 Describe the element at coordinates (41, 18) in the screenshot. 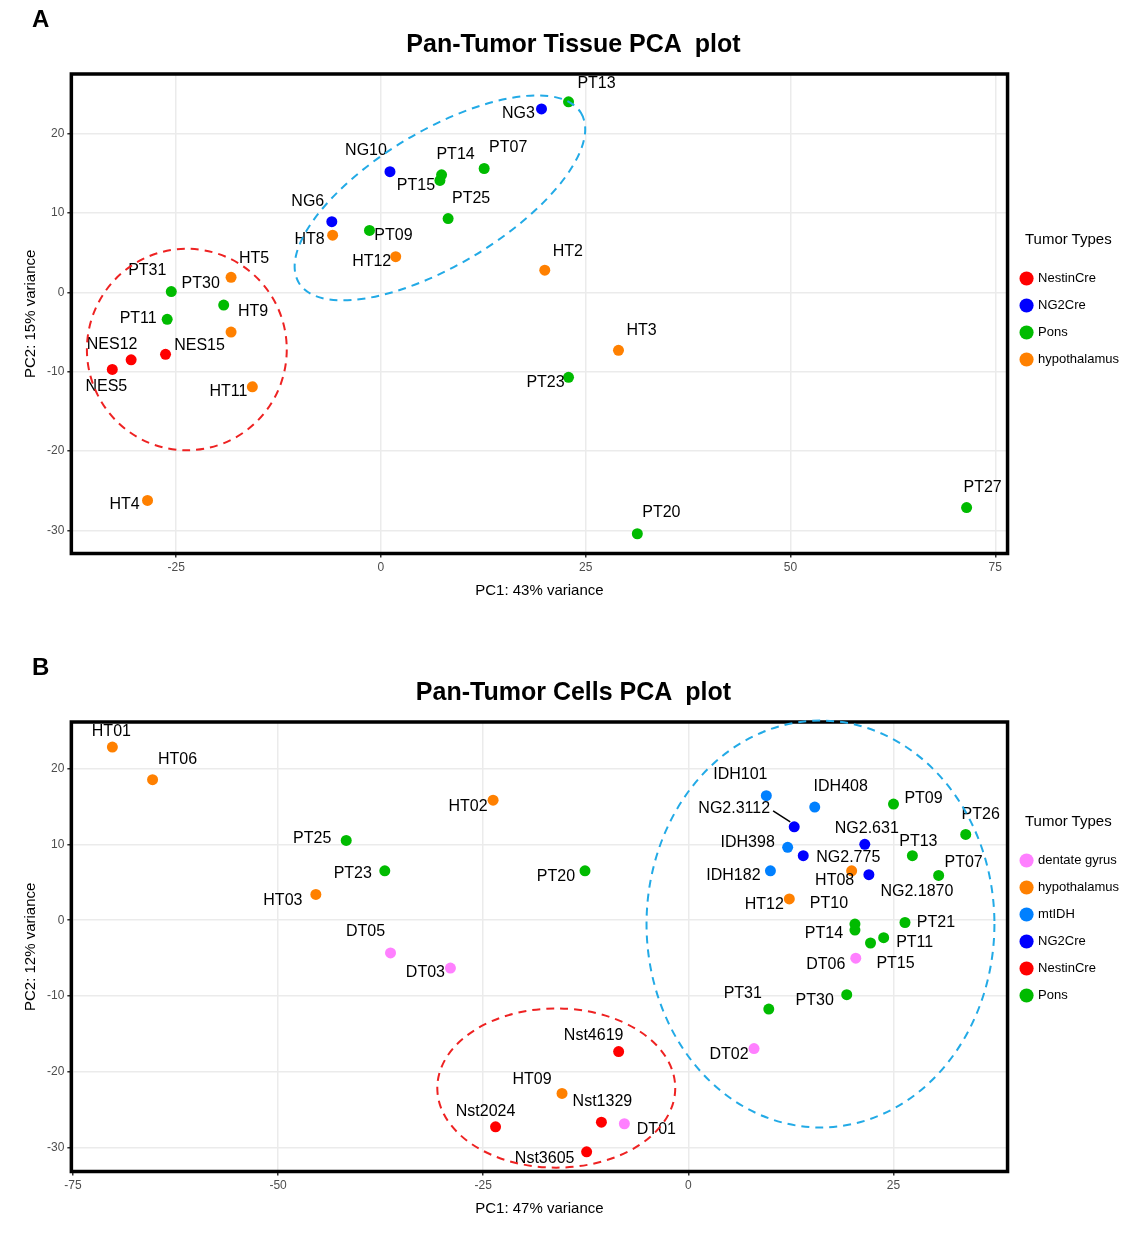

I see `text: A` at that location.